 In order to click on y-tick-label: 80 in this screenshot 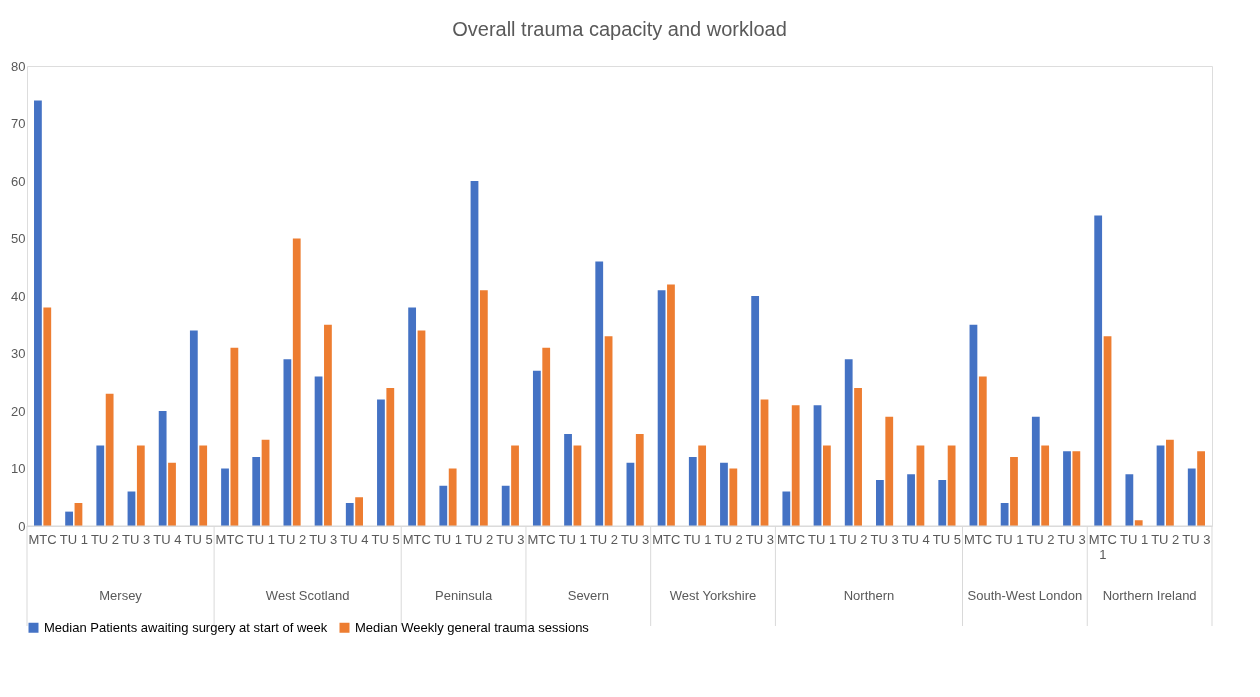, I will do `click(18, 66)`.